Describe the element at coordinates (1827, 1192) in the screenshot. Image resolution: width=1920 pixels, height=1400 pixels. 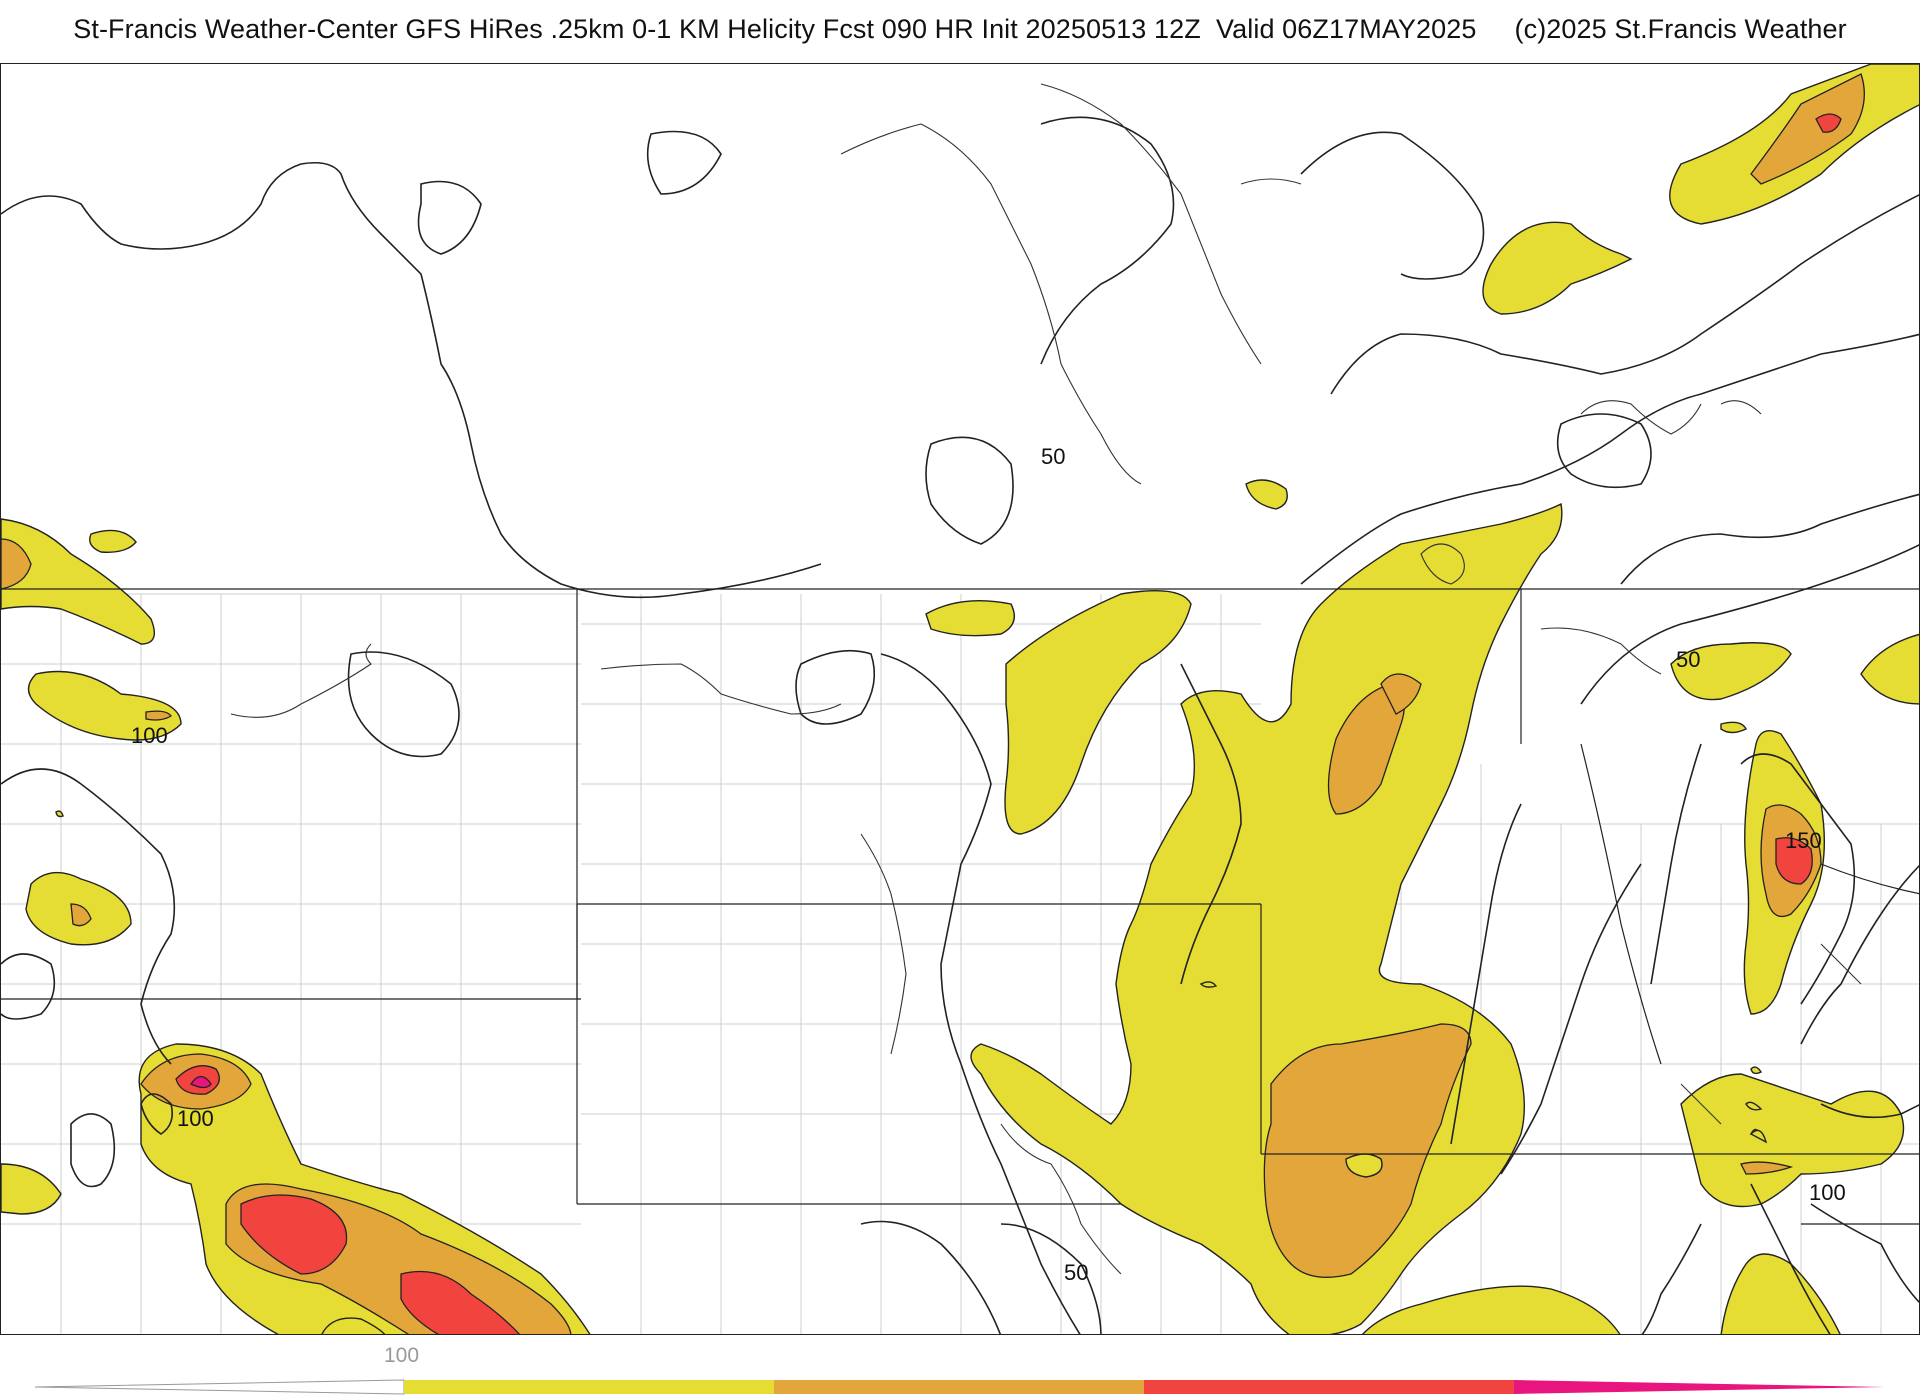
I see `contour-label-100-southeast: 100` at that location.